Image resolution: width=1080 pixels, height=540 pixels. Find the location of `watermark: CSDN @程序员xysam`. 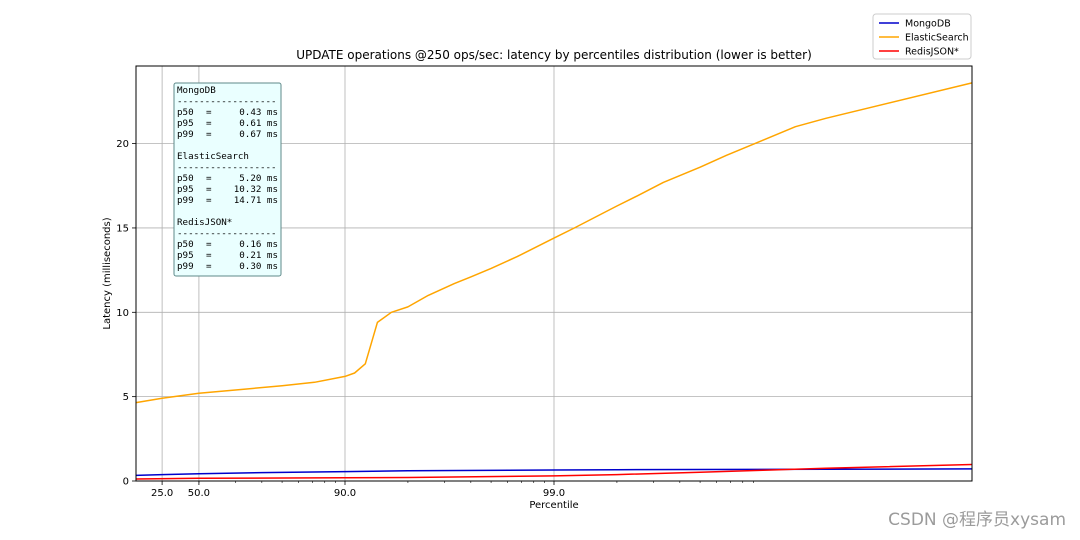

watermark: CSDN @程序员xysam is located at coordinates (977, 520).